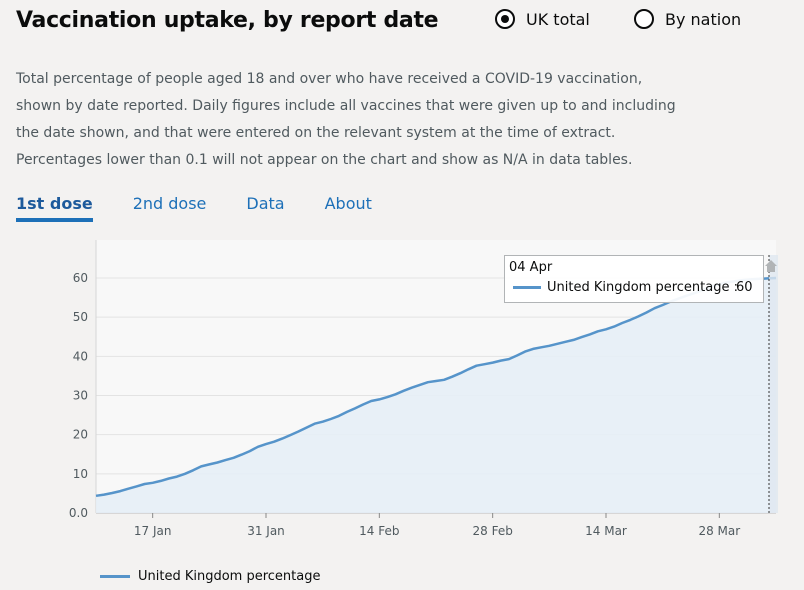 This screenshot has width=804, height=590. I want to click on y-tick-label: 20, so click(80, 435).